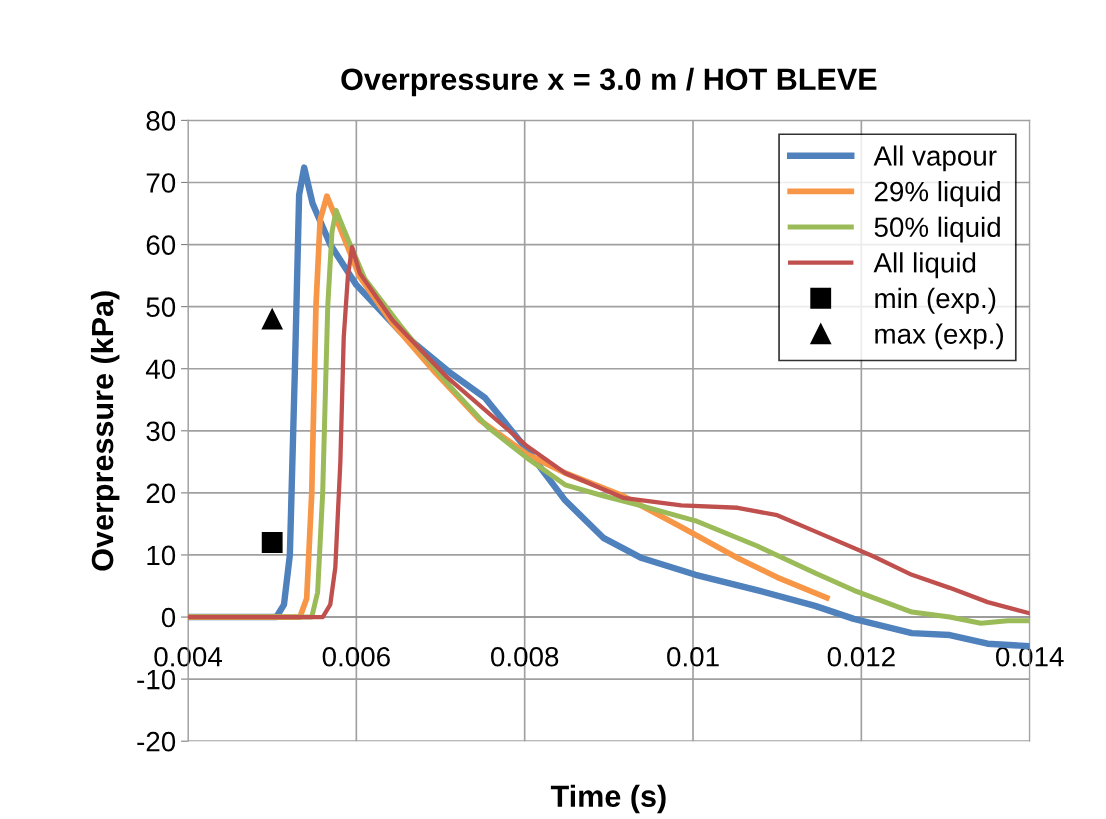  I want to click on legend-label: max (exp.), so click(939, 336).